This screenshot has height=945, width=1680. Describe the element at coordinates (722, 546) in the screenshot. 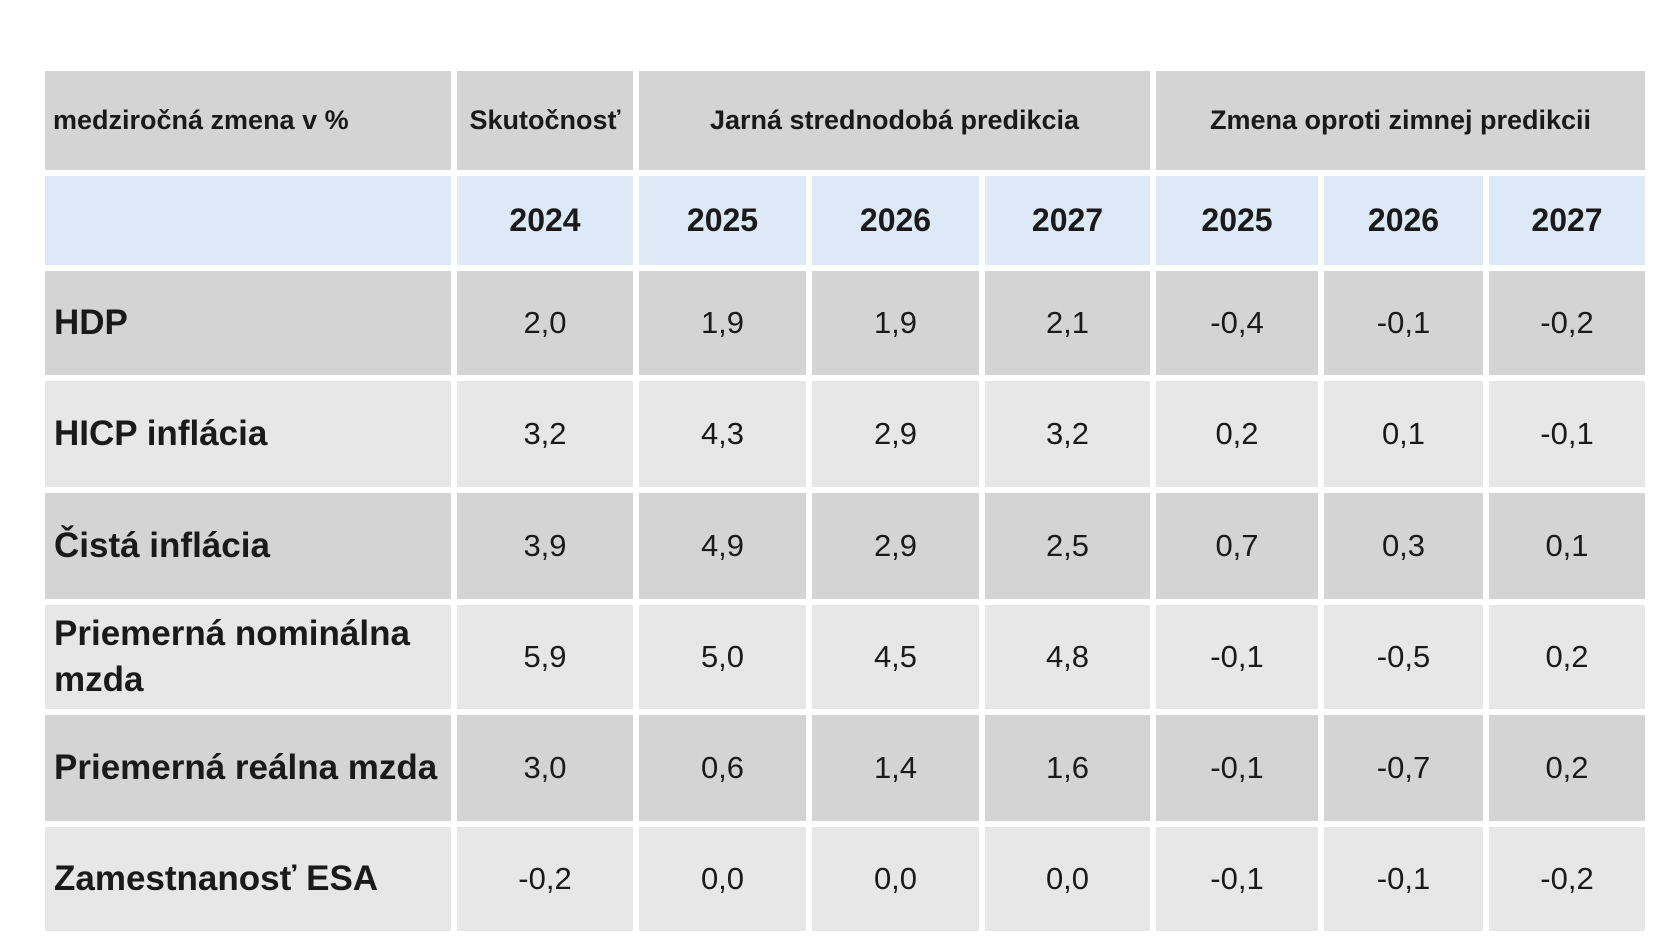

I see `table-cell: 4,9` at that location.